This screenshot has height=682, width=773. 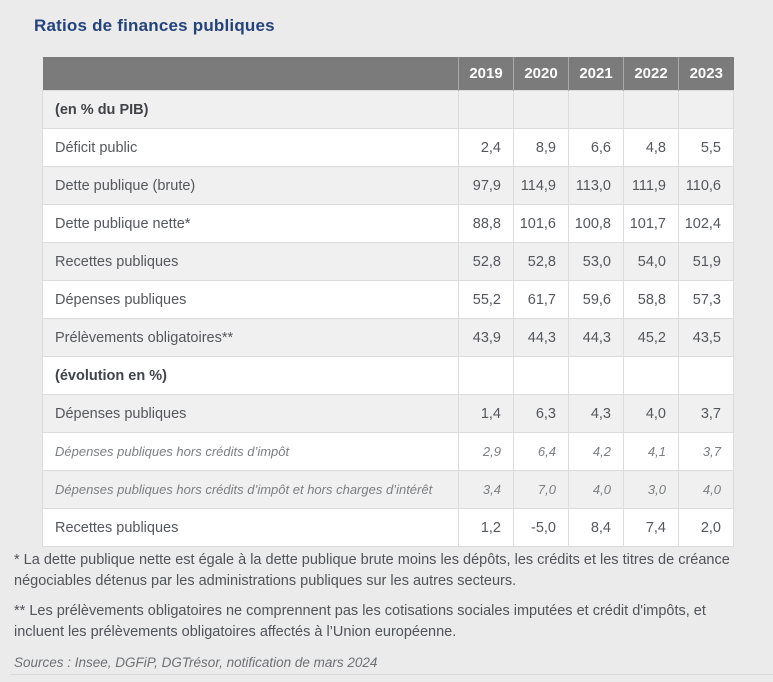 I want to click on value-cell: -5,0, so click(x=541, y=527).